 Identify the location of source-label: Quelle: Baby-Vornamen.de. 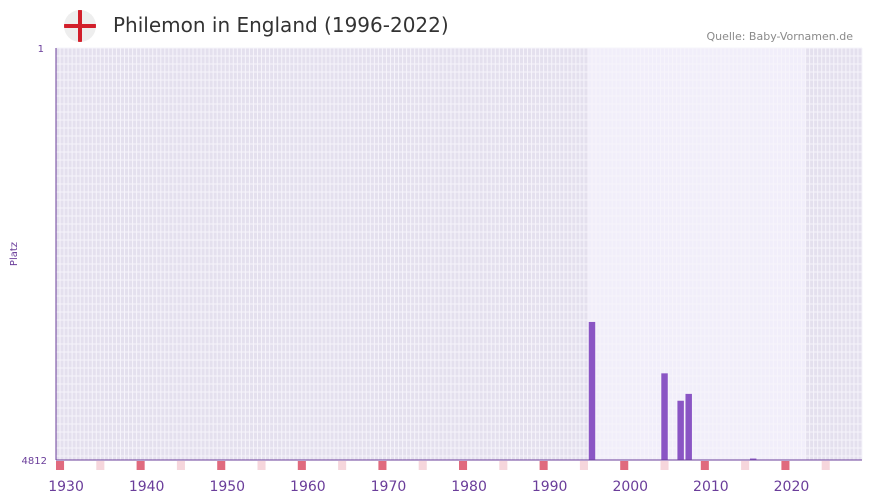
(779, 36).